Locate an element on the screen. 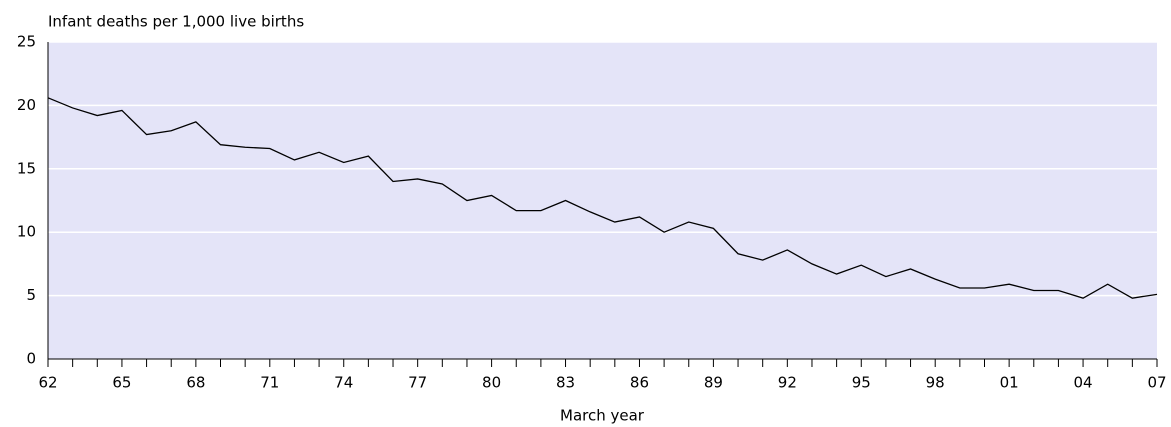 This screenshot has width=1171, height=427. y-tick-label: 15 is located at coordinates (26, 168).